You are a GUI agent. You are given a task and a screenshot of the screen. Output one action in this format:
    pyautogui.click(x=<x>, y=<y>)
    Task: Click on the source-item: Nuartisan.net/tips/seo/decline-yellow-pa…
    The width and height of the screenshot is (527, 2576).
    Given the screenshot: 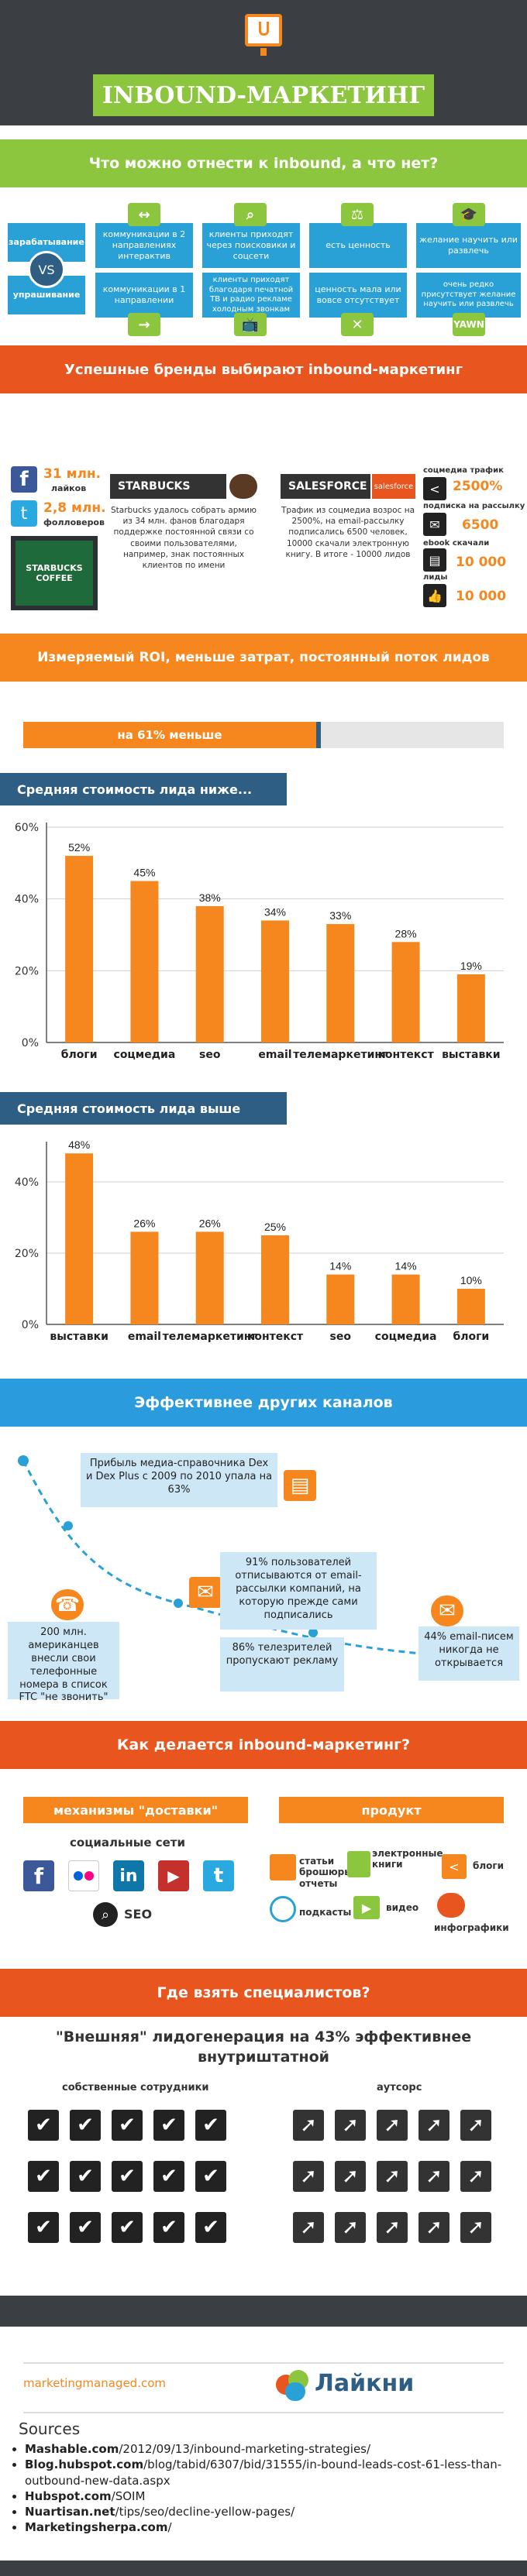 What is the action you would take?
    pyautogui.click(x=268, y=2511)
    